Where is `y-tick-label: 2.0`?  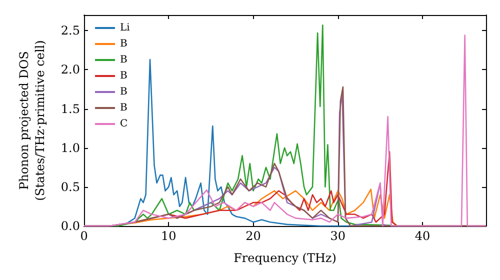
y-tick-label: 2.0 is located at coordinates (70, 69).